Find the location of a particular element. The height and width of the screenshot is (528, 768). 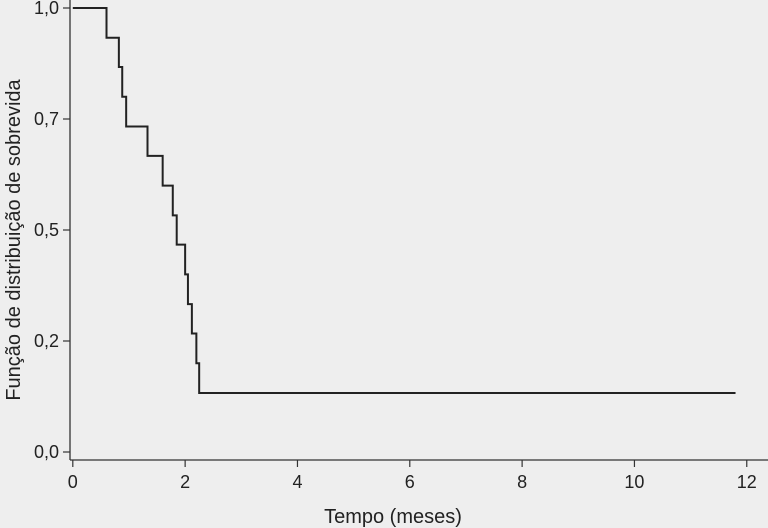

y-tick-label-3: 0,7 is located at coordinates (46, 119).